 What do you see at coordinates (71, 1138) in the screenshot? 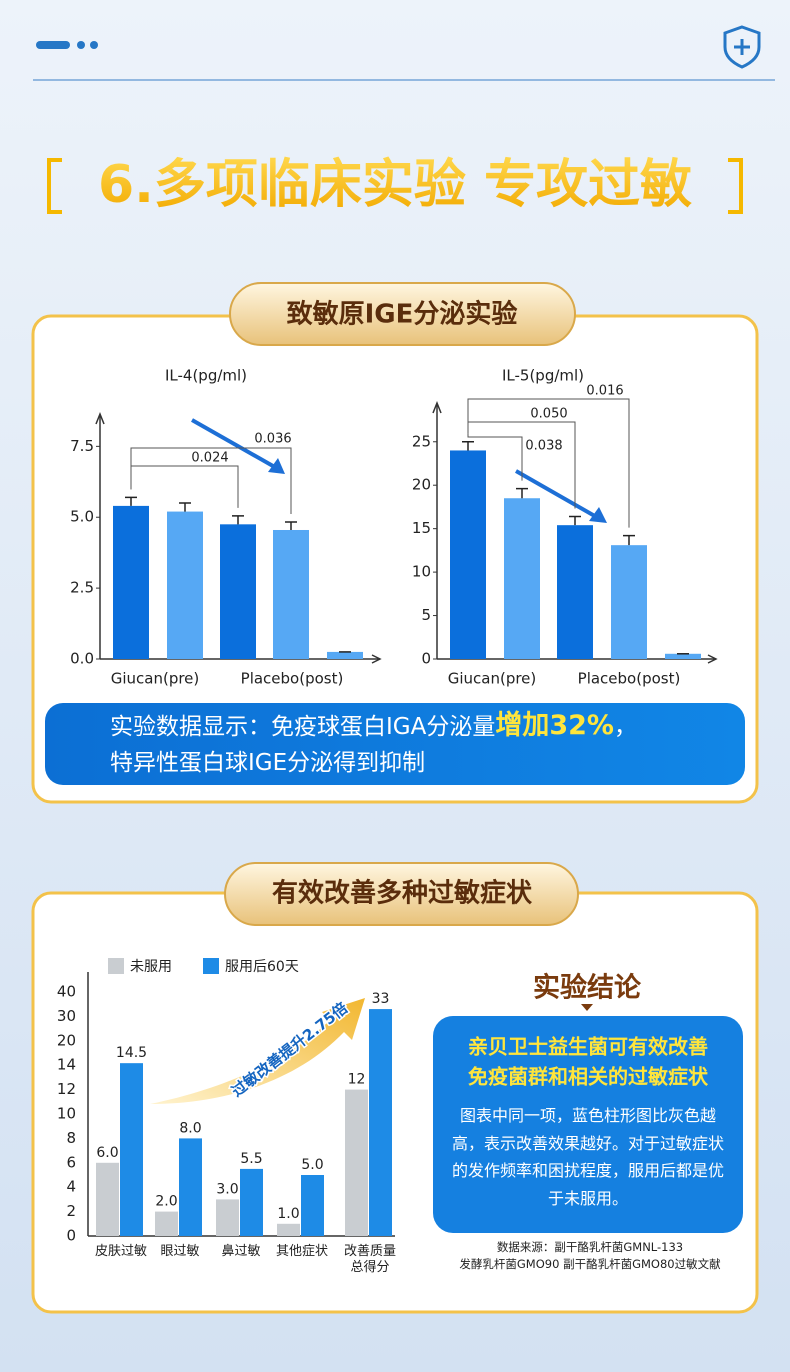
I see `y-tick-label: 8` at bounding box center [71, 1138].